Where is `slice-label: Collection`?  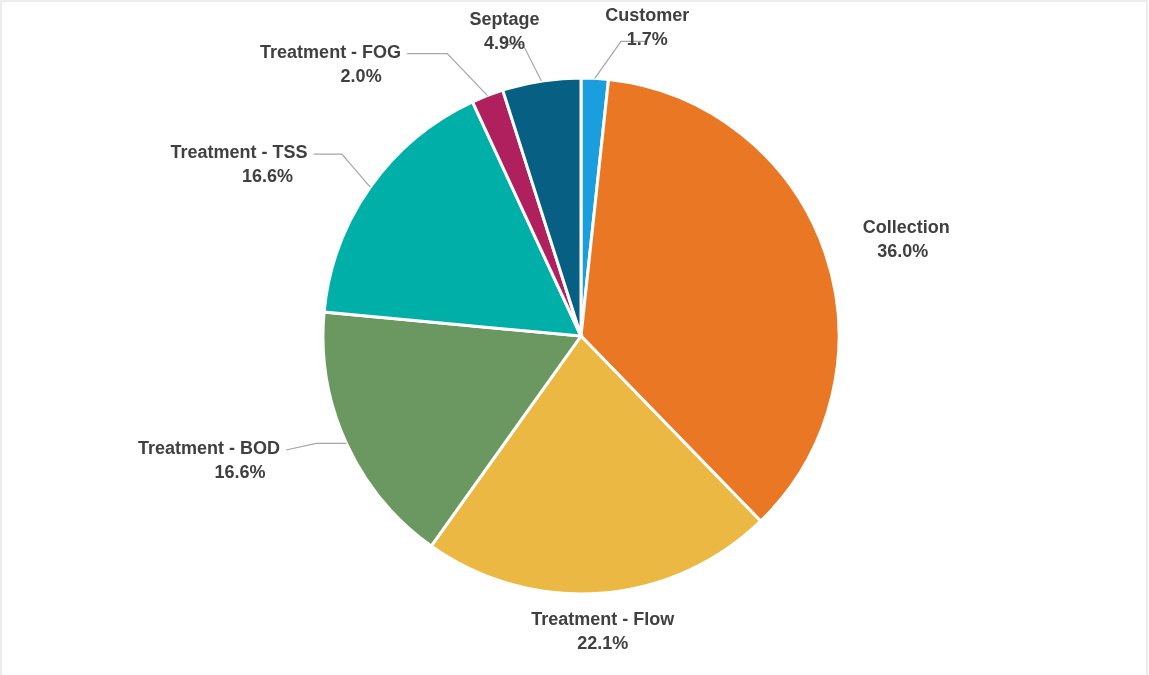 slice-label: Collection is located at coordinates (906, 226).